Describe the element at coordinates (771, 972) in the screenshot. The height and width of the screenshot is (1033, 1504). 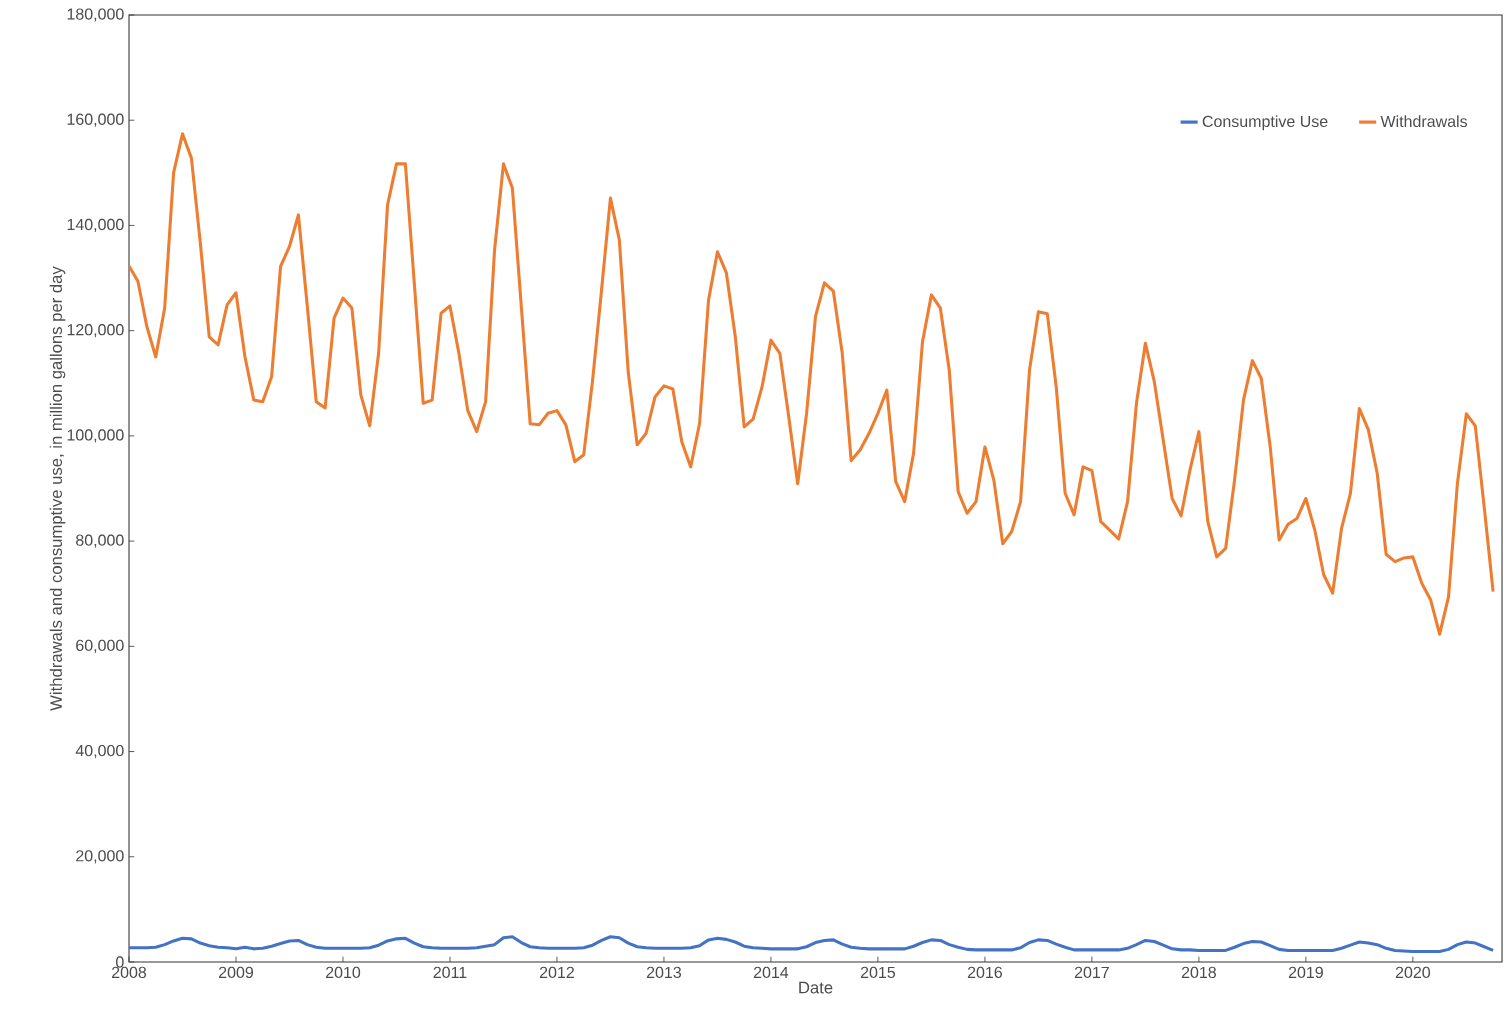
I see `x-tick-label: 2014` at that location.